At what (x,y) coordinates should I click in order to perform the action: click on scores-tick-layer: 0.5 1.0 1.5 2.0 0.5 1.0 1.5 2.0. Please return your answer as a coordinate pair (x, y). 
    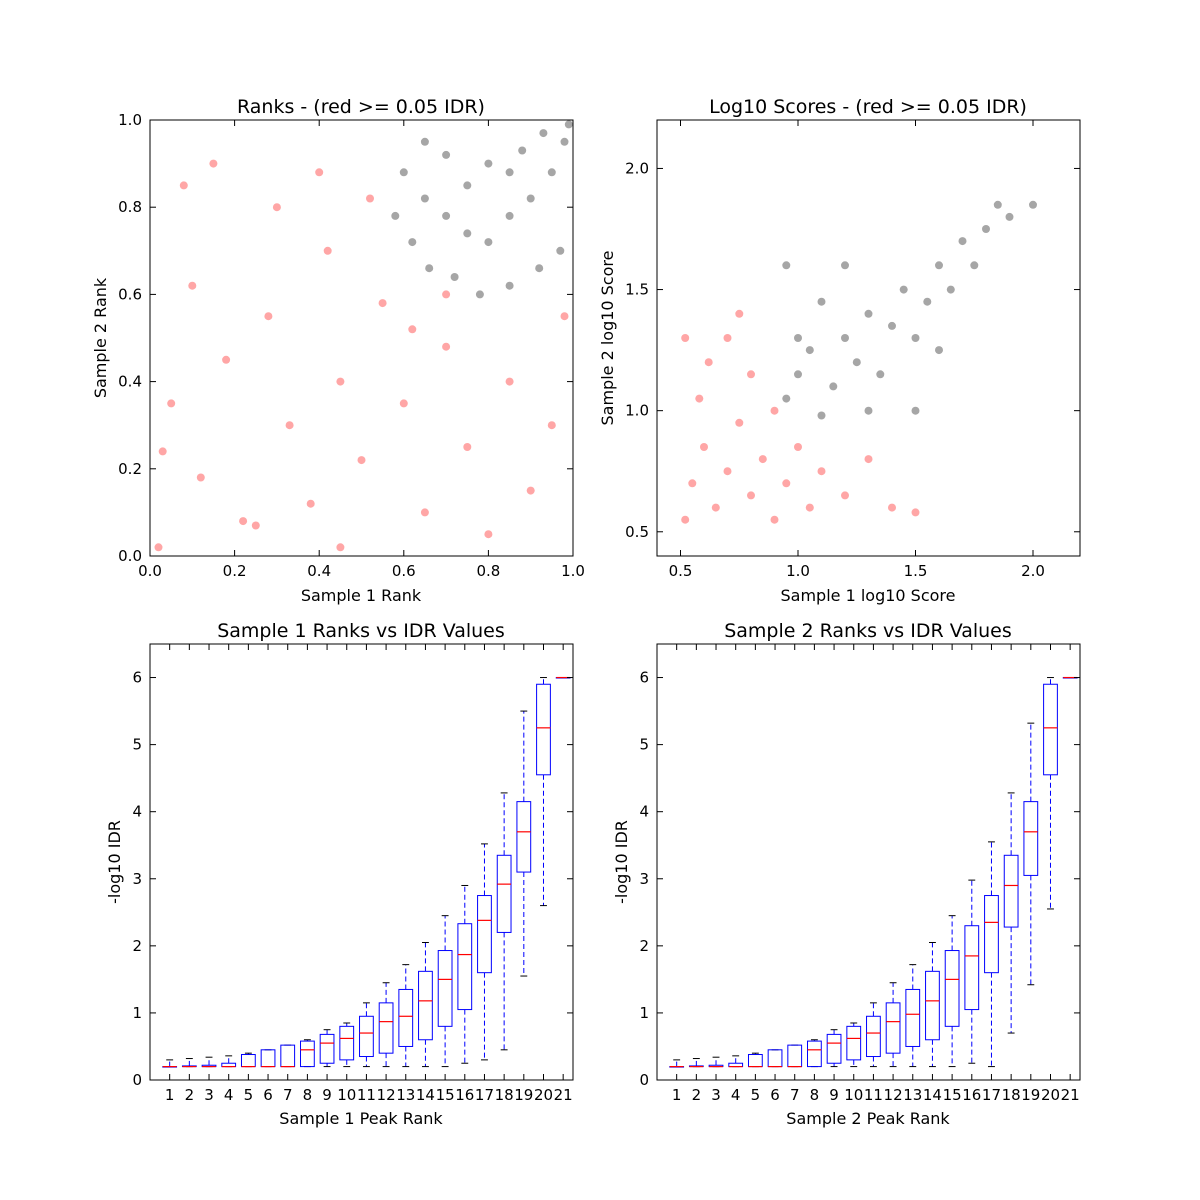
    Looking at the image, I should click on (852, 350).